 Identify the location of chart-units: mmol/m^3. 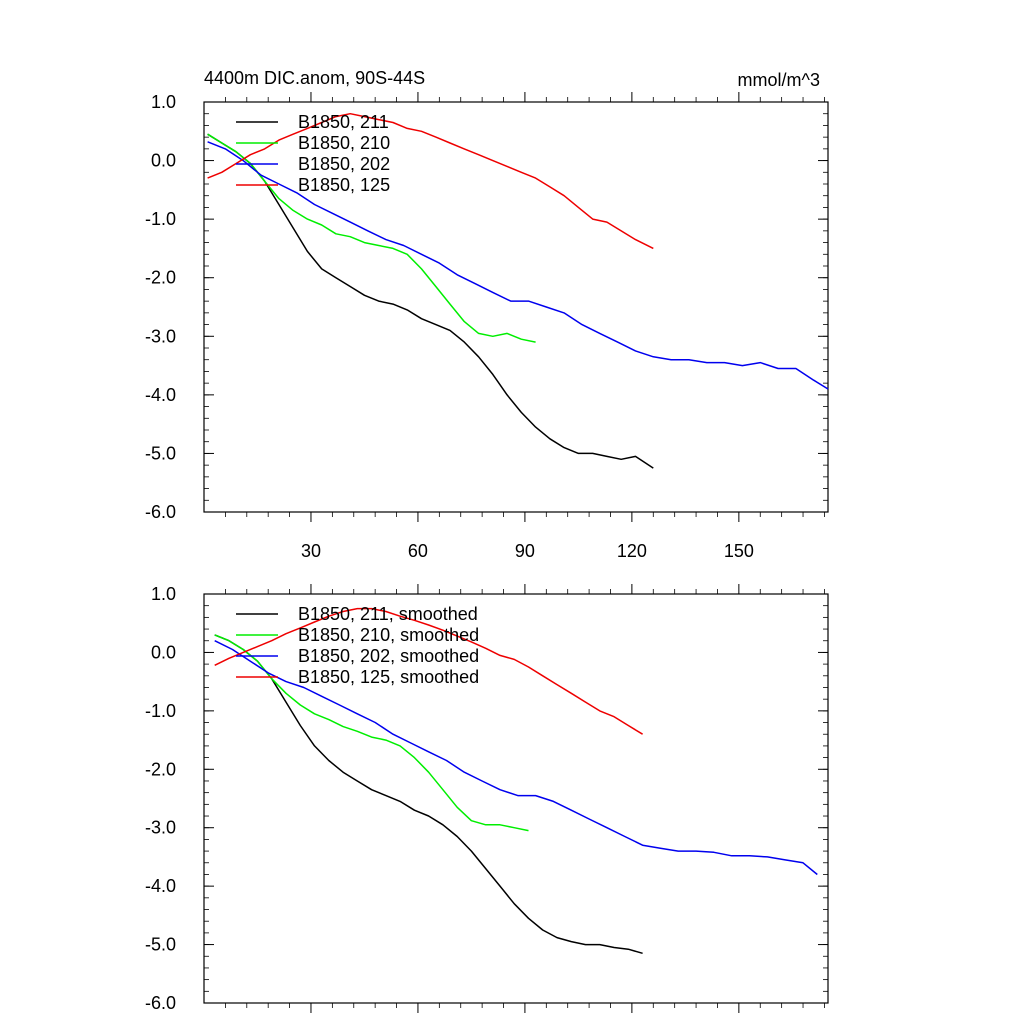
(778, 80).